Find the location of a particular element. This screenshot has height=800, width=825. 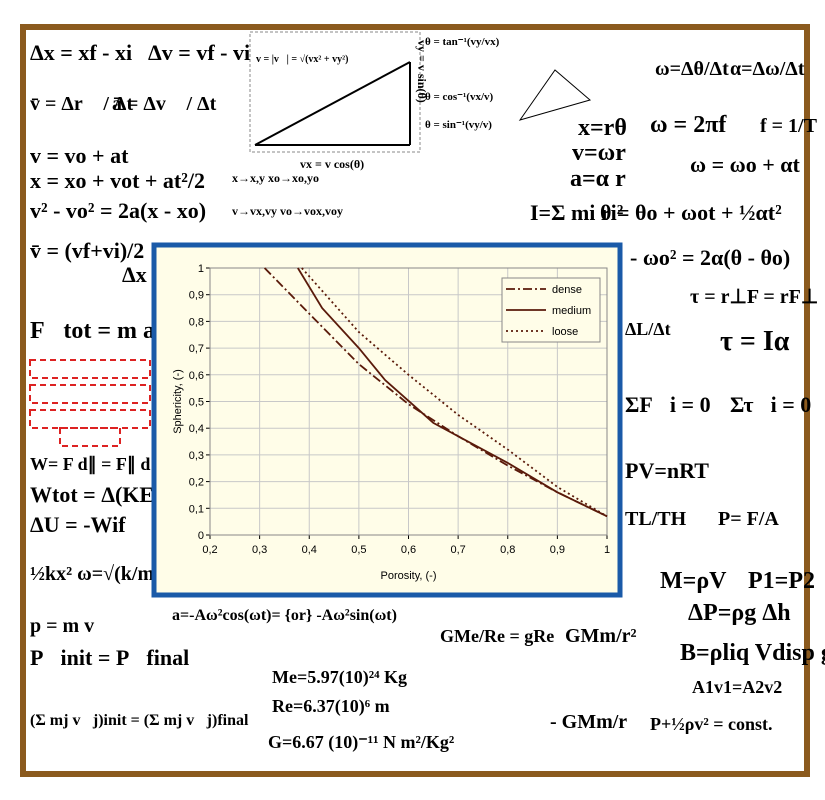

formula: ½kx² ω=√(k/m) is located at coordinates (95, 574).